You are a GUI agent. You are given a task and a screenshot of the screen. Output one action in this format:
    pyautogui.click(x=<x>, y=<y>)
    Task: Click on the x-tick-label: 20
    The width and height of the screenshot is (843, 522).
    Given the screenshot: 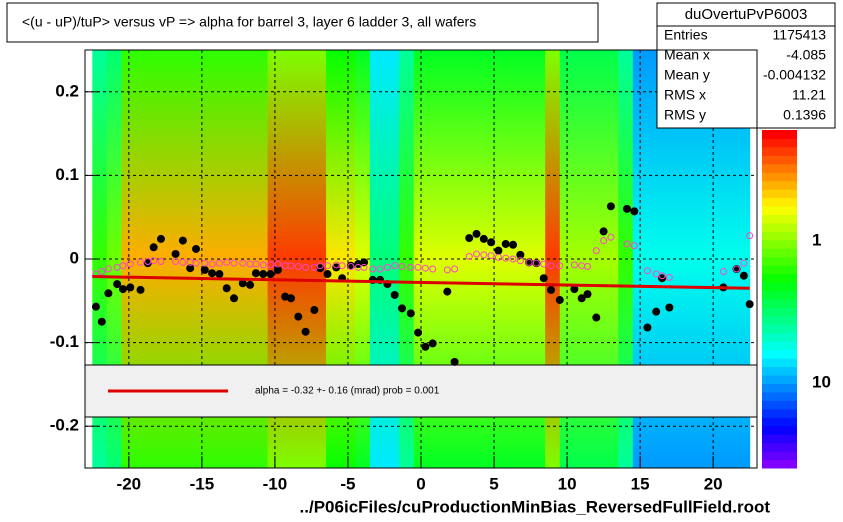 What is the action you would take?
    pyautogui.click(x=713, y=483)
    